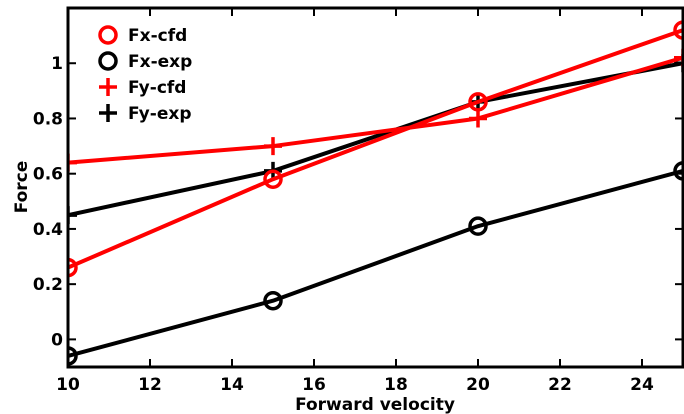 The image size is (684, 414). What do you see at coordinates (48, 175) in the screenshot?
I see `y-tick-label: 0.6` at bounding box center [48, 175].